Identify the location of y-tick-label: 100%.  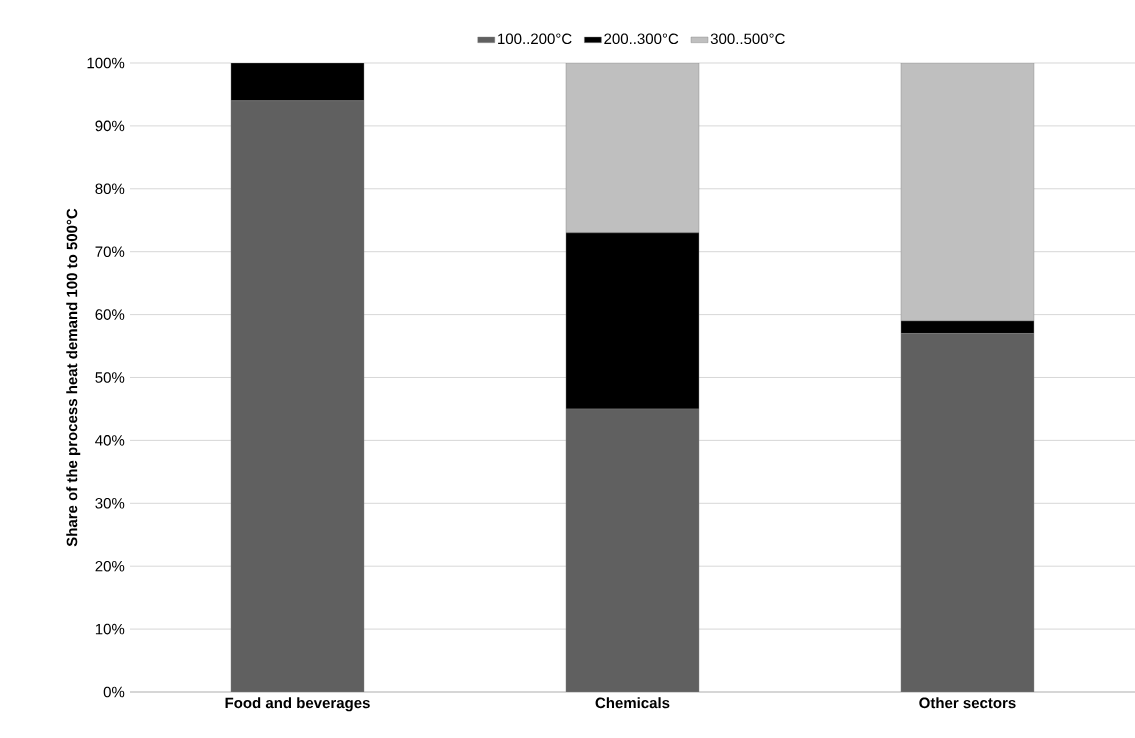
(106, 63).